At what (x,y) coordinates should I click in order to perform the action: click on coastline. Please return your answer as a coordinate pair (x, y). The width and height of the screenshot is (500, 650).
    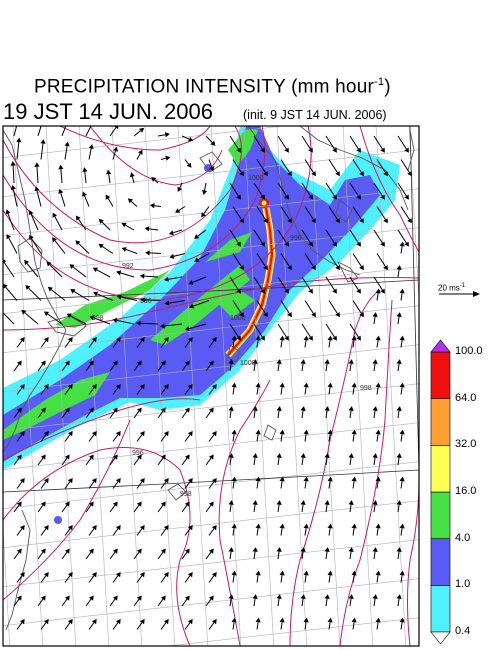
    Looking at the image, I should click on (234, 353).